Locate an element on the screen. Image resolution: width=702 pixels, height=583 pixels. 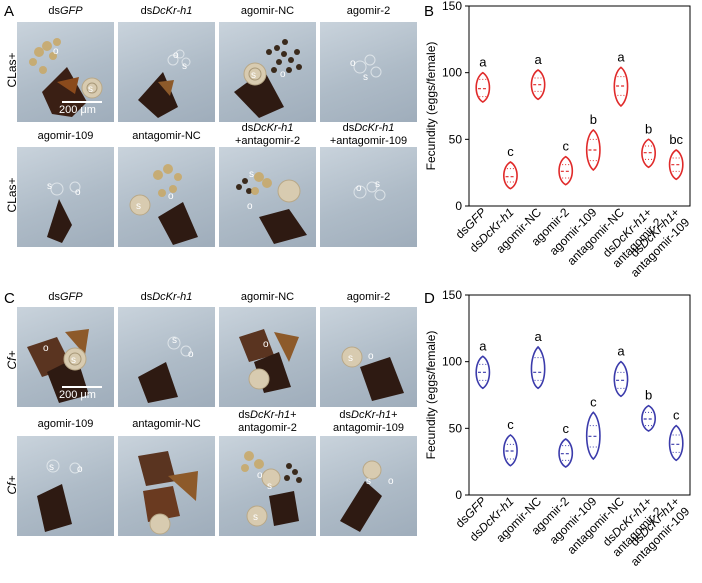
photo-label-a8: dsDcKr-h1 +antagomir-109 is located at coordinates (368, 134).